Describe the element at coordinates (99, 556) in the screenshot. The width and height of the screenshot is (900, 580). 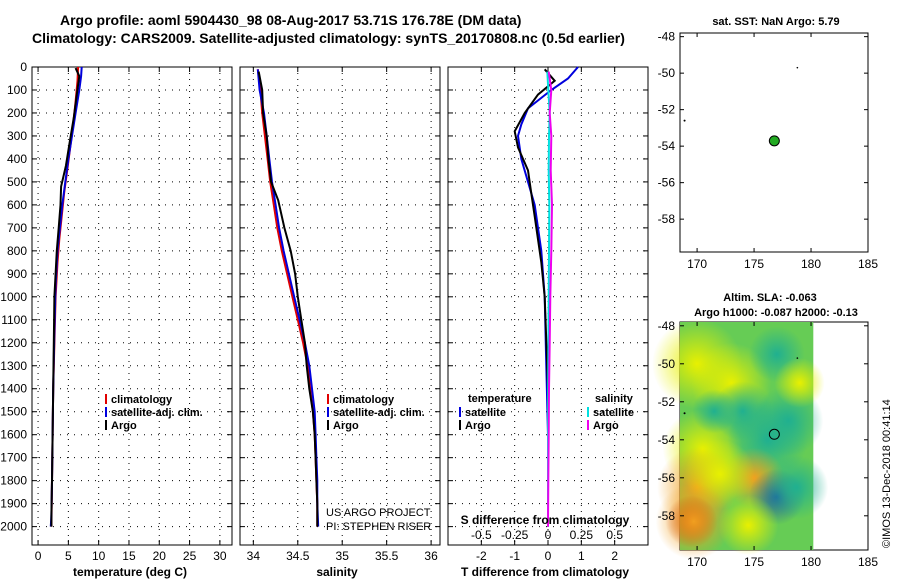
I see `temp-xtick-label: 10` at that location.